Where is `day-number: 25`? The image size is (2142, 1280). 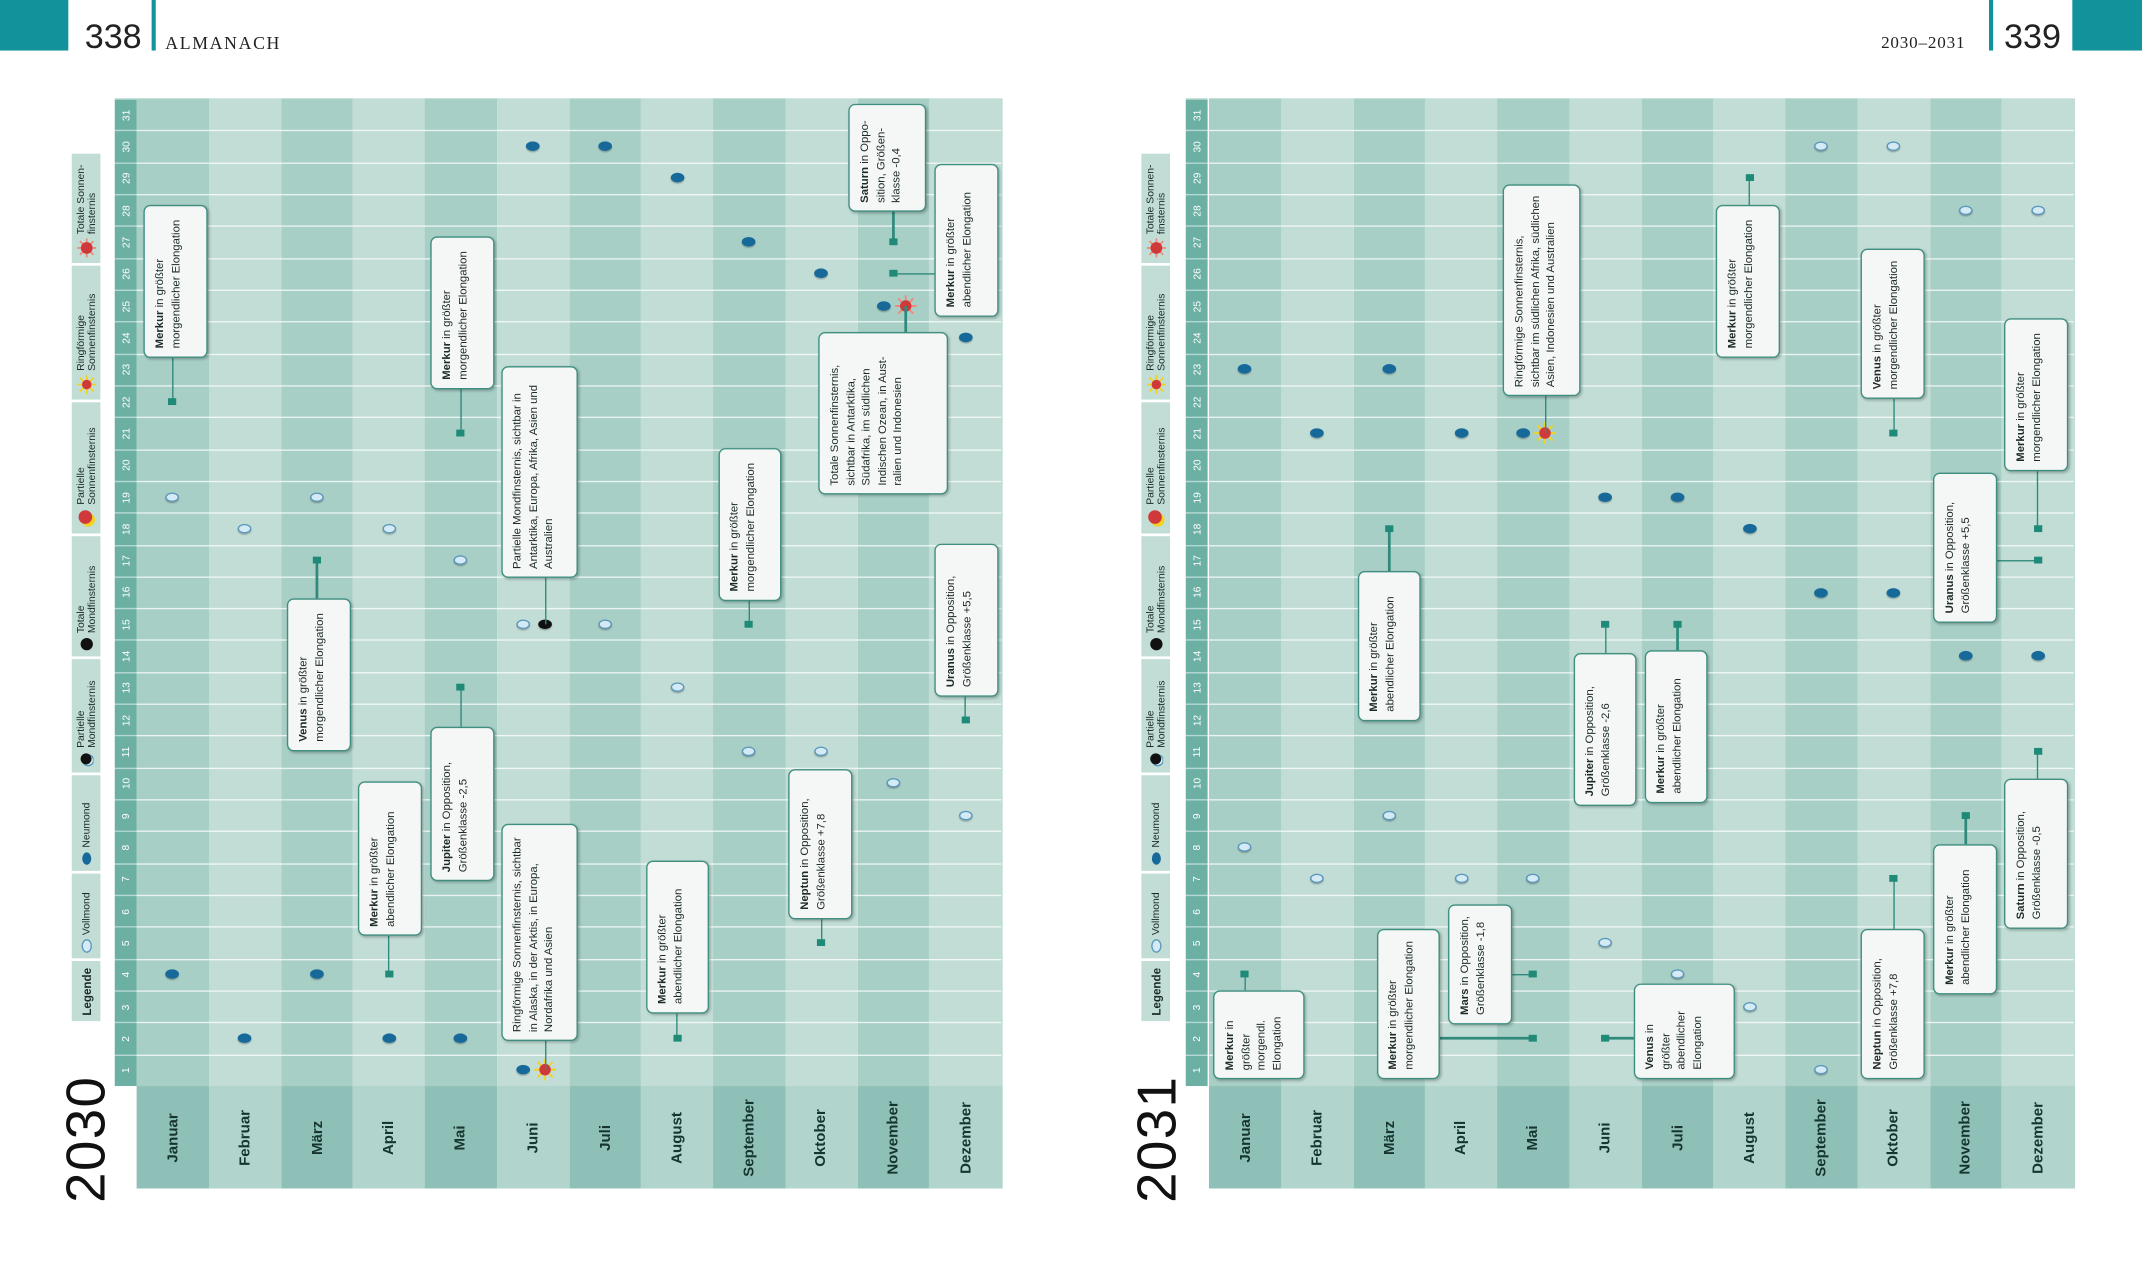
day-number: 25 is located at coordinates (1196, 305).